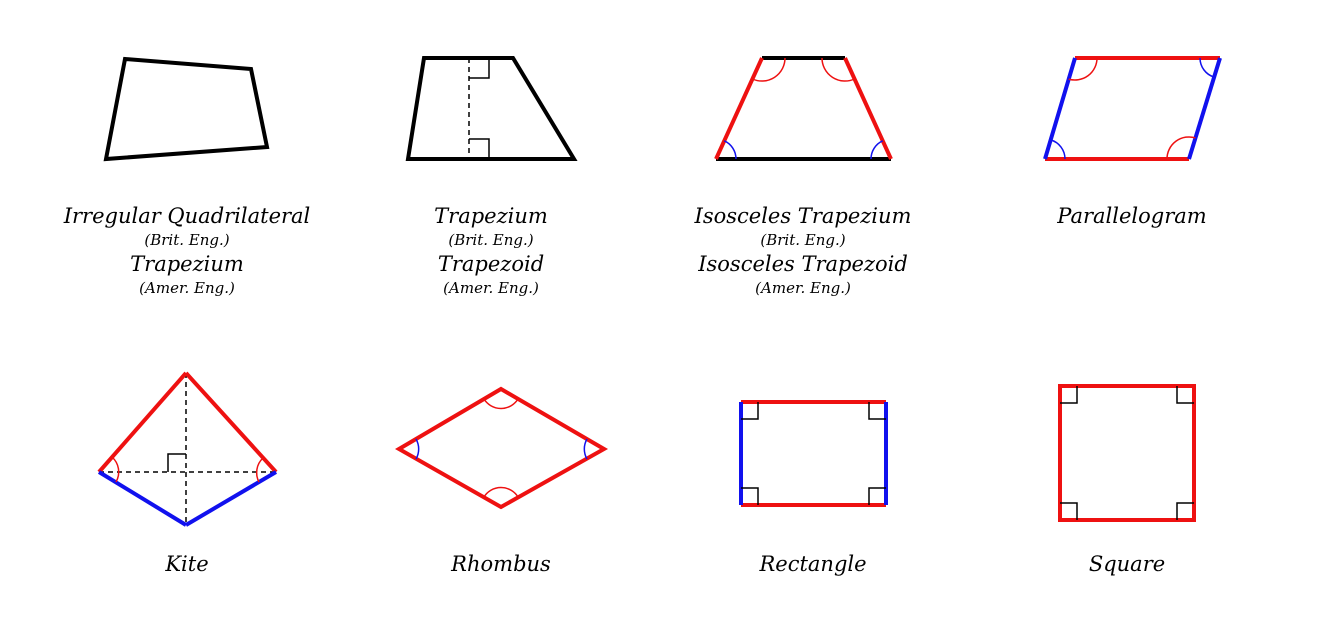  I want to click on parallelogram-shape, so click(1132, 108).